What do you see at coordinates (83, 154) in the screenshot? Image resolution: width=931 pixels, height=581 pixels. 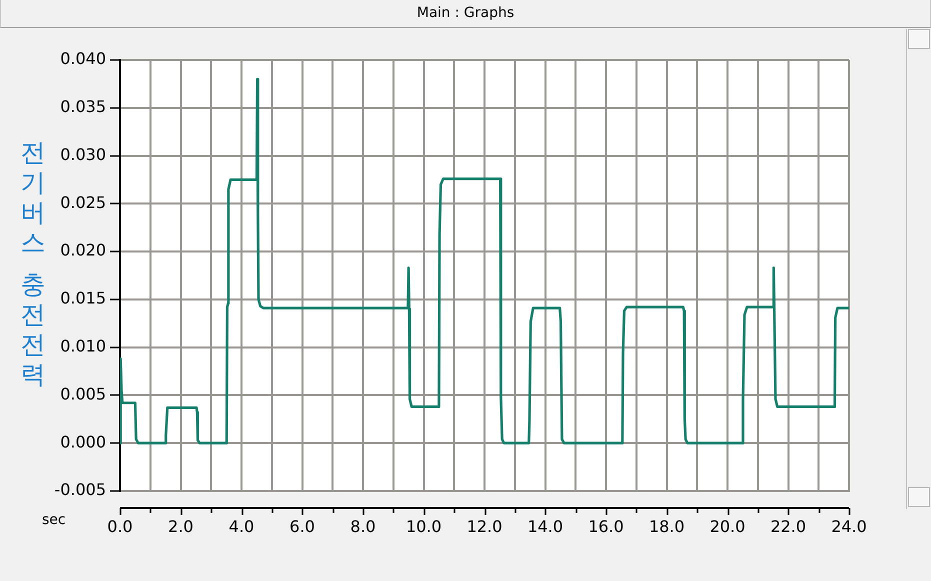 I see `y-tick-label: 0.030` at bounding box center [83, 154].